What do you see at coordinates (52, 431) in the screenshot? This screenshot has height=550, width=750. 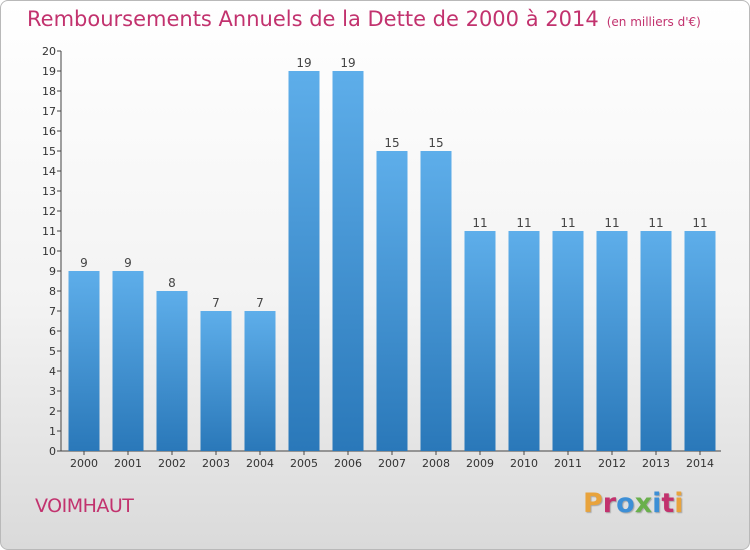 I see `y-tick-label: 1` at bounding box center [52, 431].